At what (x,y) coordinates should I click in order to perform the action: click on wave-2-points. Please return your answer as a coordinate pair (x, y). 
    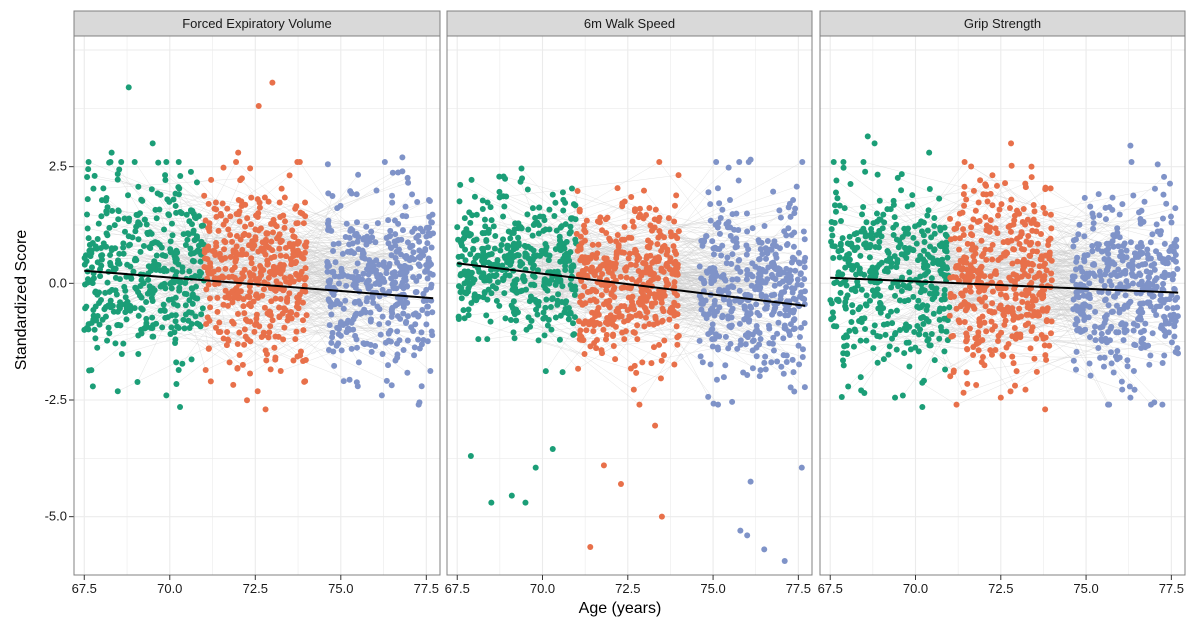
    Looking at the image, I should click on (1000, 276).